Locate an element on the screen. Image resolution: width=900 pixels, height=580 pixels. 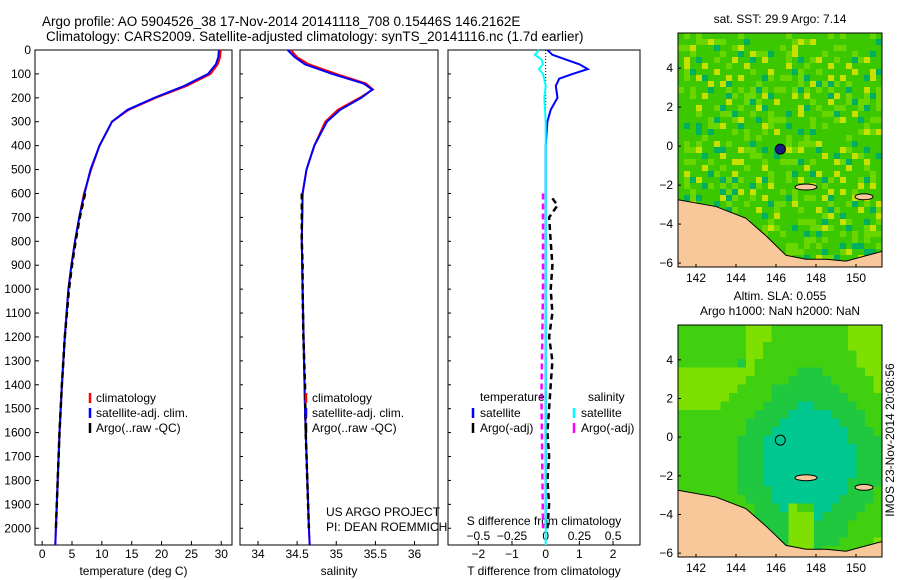
lat-tick-label: −4 is located at coordinates (666, 224).